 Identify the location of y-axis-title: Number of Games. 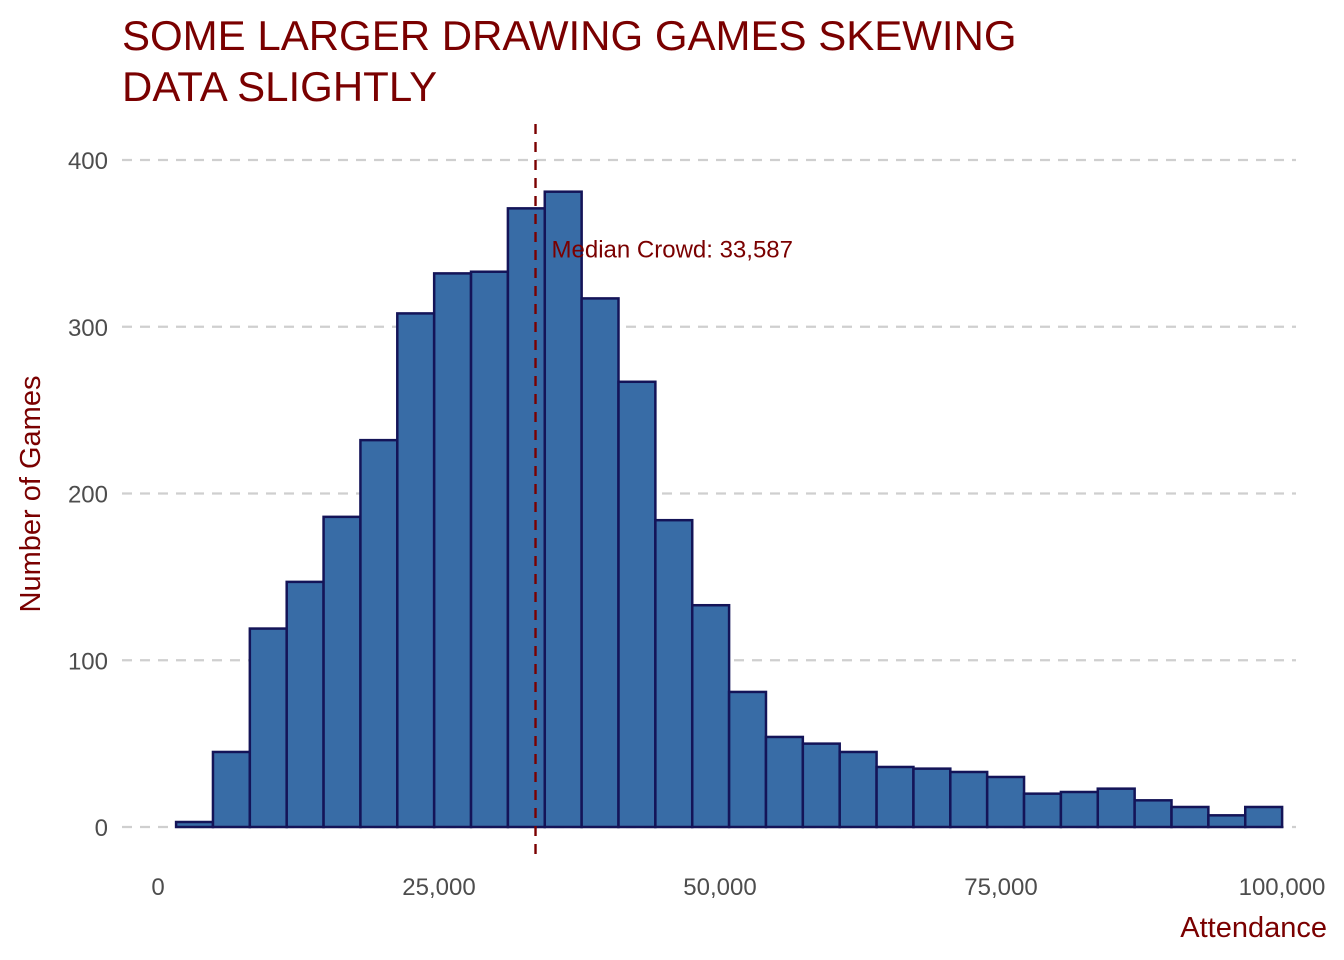
(31, 494).